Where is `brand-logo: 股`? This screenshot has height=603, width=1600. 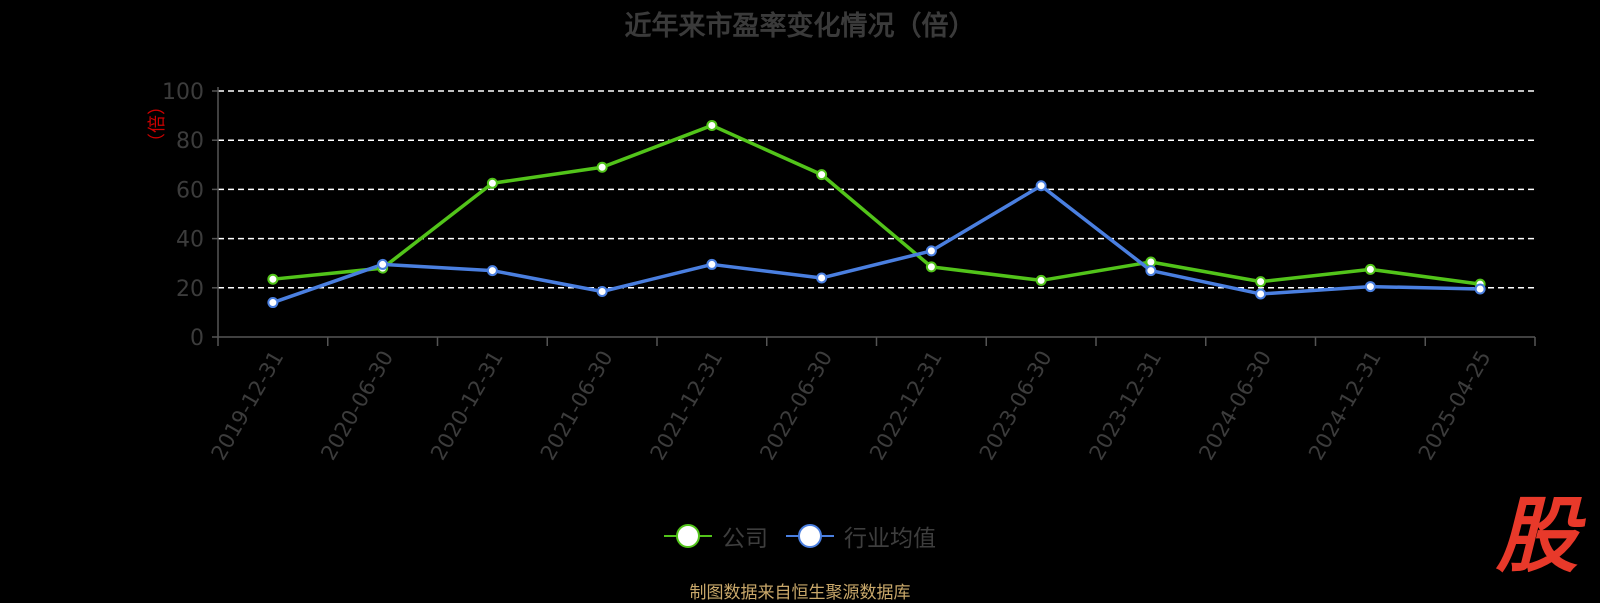
brand-logo: 股 is located at coordinates (1537, 536).